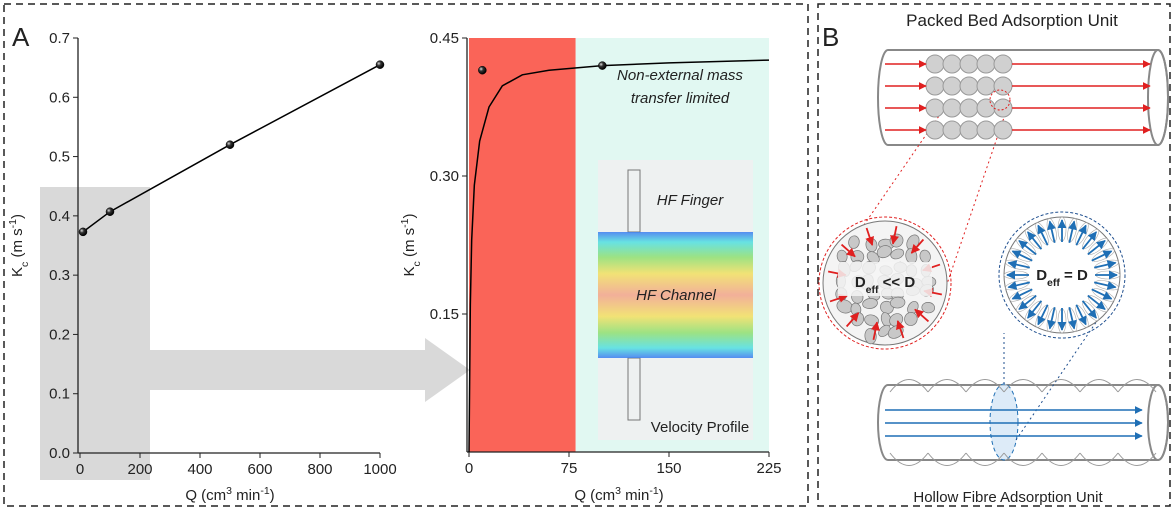 This screenshot has height=510, width=1174. I want to click on y-tick-label: 0.3, so click(59, 275).